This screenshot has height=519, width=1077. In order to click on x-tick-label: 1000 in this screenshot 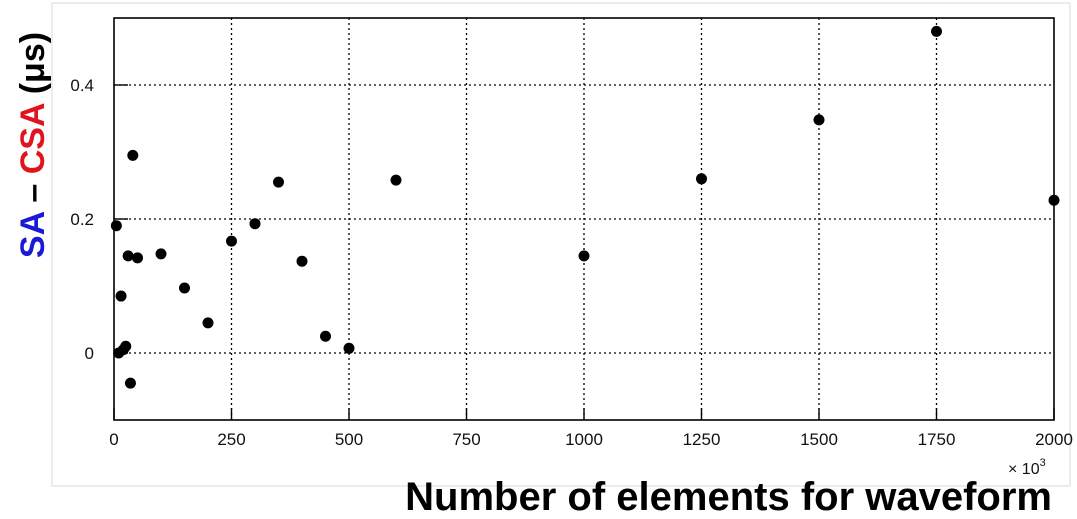, I will do `click(584, 439)`.